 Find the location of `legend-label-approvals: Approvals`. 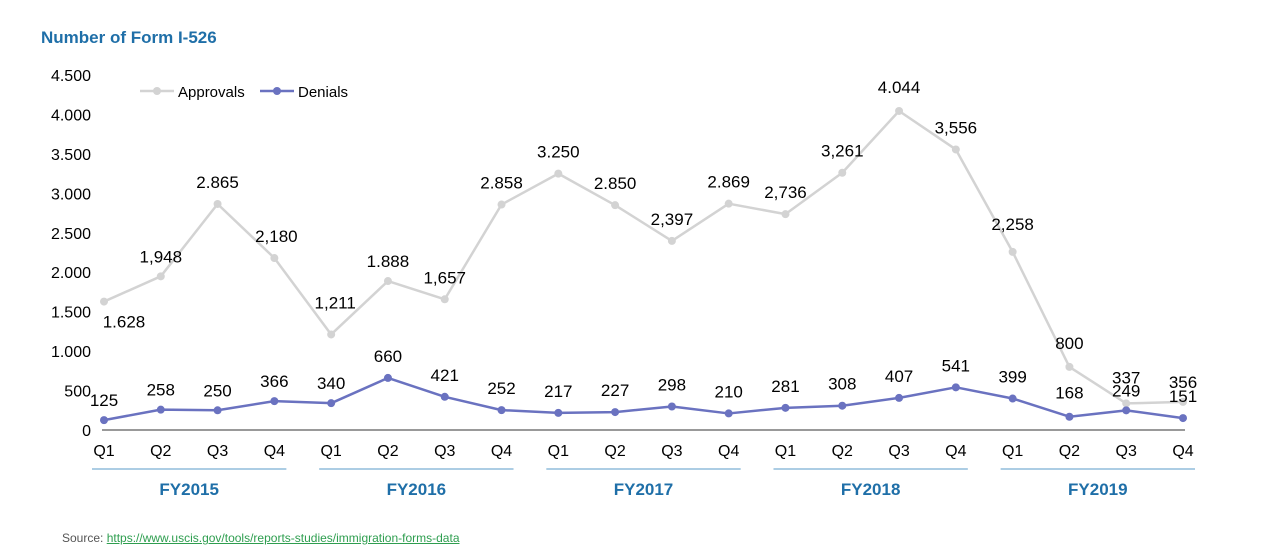

legend-label-approvals: Approvals is located at coordinates (211, 92).